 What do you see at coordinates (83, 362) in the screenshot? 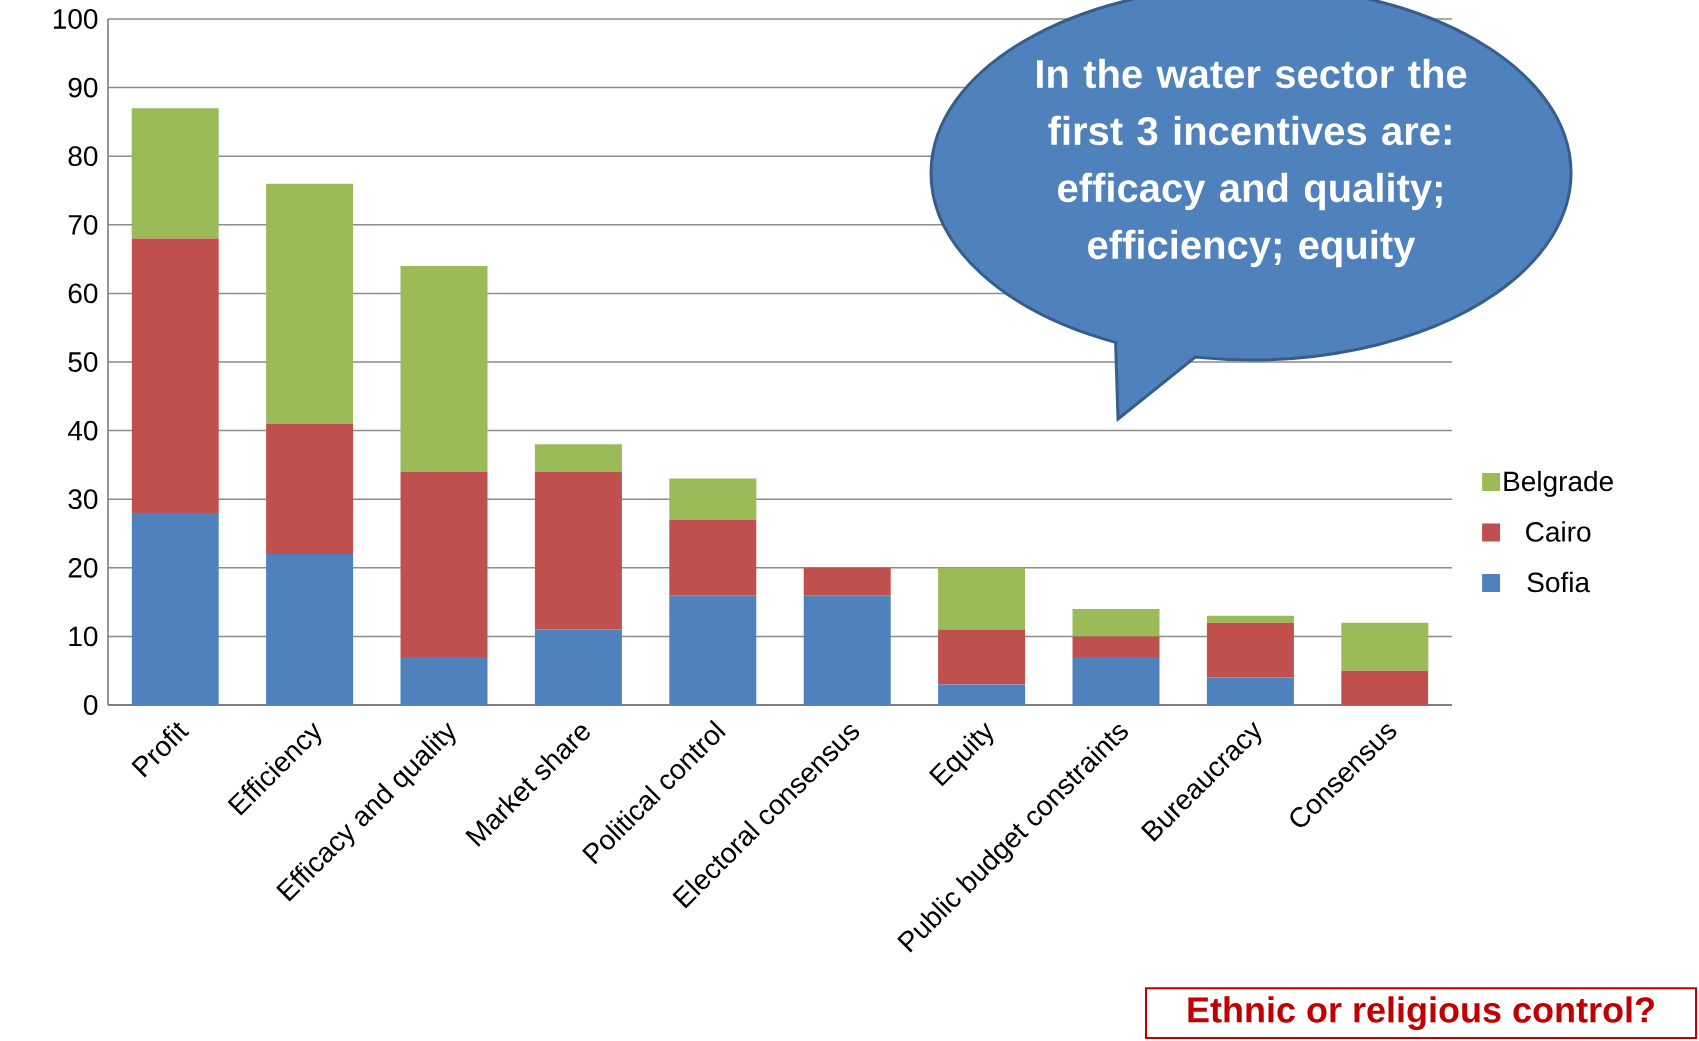
I see `y-tick-label: 50` at bounding box center [83, 362].